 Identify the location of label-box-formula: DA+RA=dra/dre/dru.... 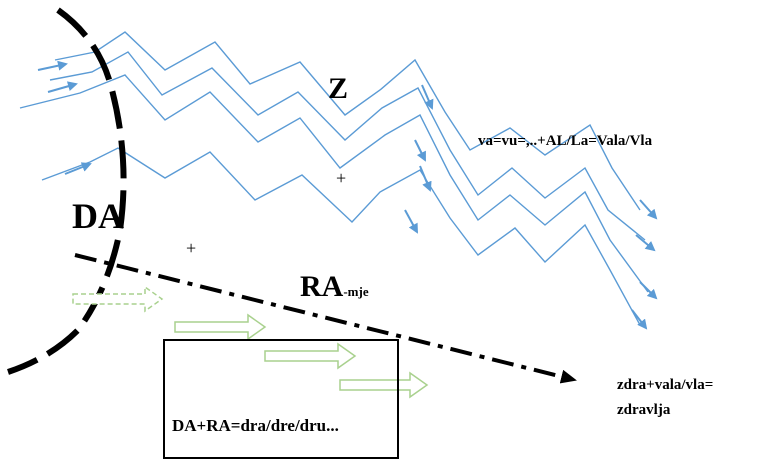
(255, 425).